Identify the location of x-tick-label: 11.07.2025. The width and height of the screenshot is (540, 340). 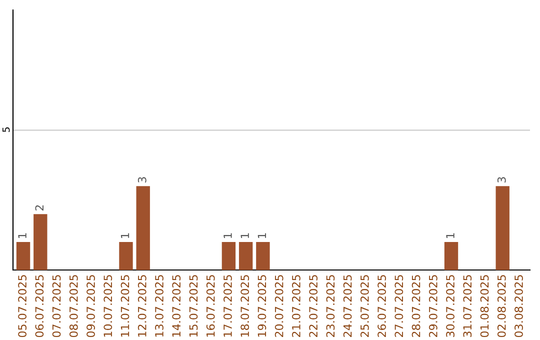
(125, 306).